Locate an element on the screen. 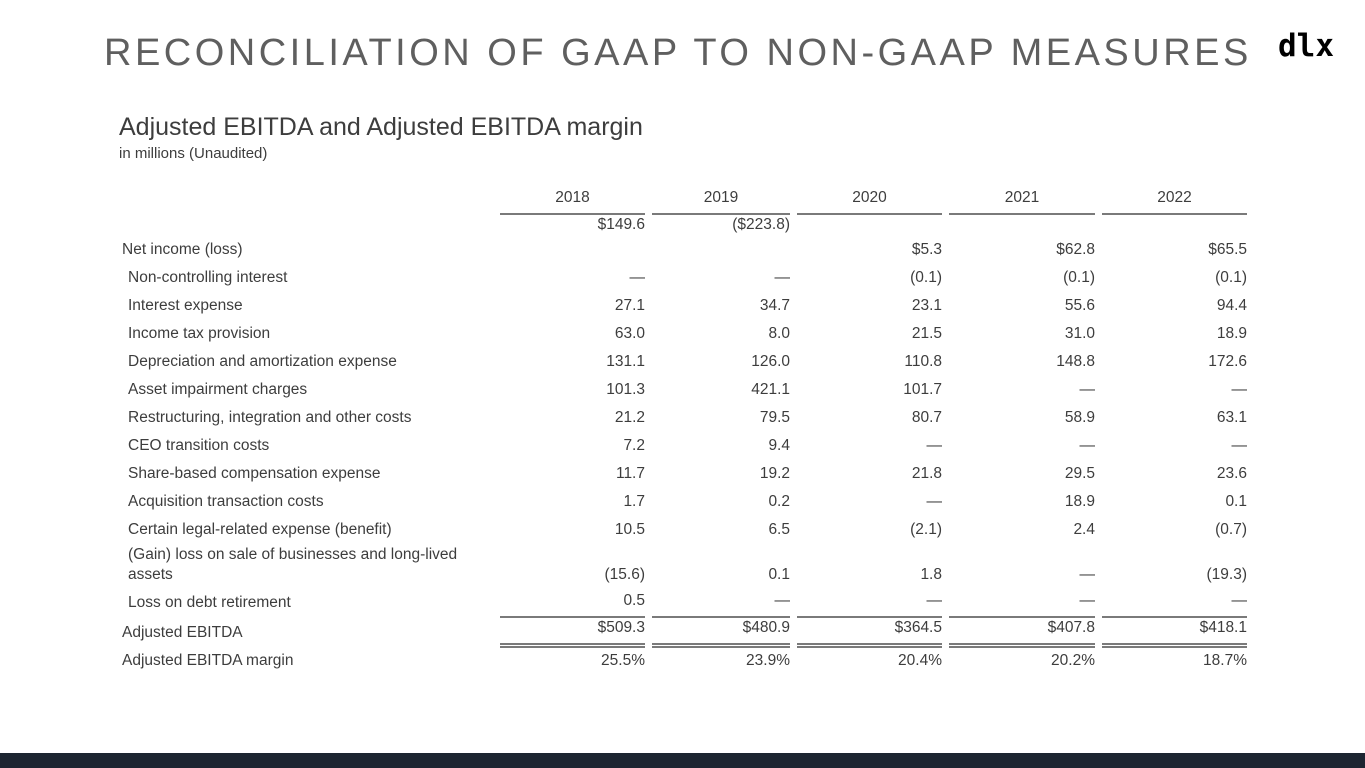  cell-value: 21.5 is located at coordinates (926, 333).